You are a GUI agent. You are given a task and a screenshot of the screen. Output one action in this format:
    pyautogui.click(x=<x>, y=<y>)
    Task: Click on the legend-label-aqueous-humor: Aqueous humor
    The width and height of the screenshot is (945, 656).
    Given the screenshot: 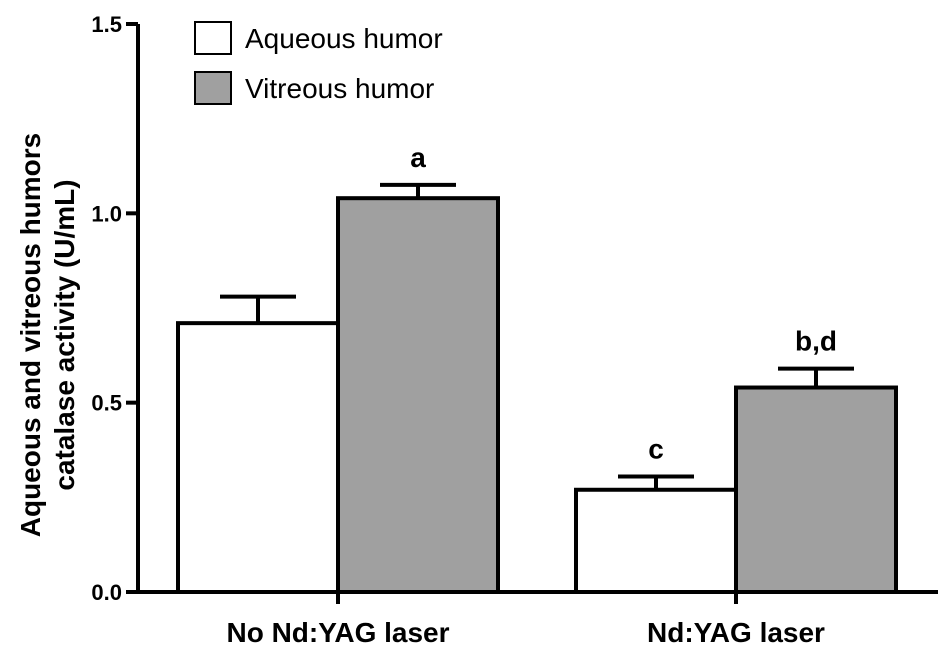 What is the action you would take?
    pyautogui.click(x=344, y=38)
    